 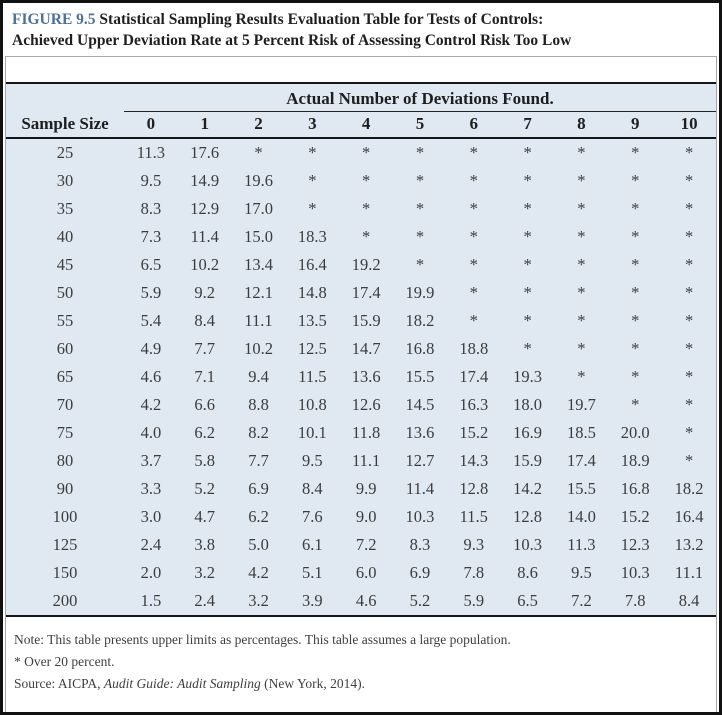 What do you see at coordinates (182, 683) in the screenshot?
I see `source-italic-title: Audit Guide: Audit Sampling` at bounding box center [182, 683].